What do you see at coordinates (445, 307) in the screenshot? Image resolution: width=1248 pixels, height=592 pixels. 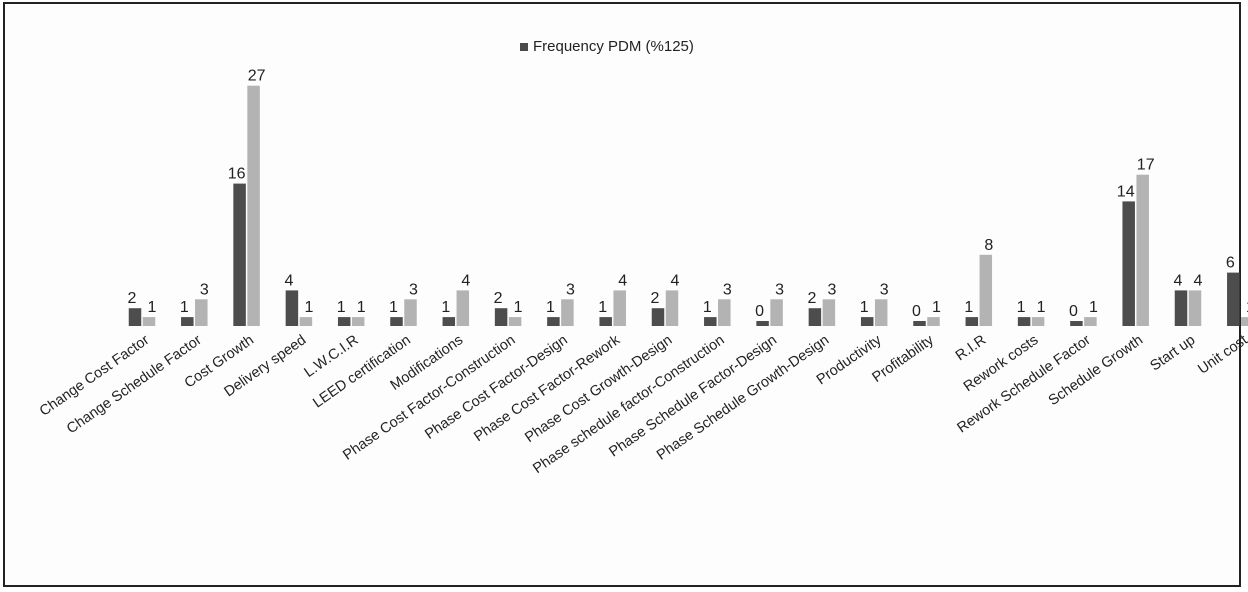 I see `data-label-series1-6: 1` at bounding box center [445, 307].